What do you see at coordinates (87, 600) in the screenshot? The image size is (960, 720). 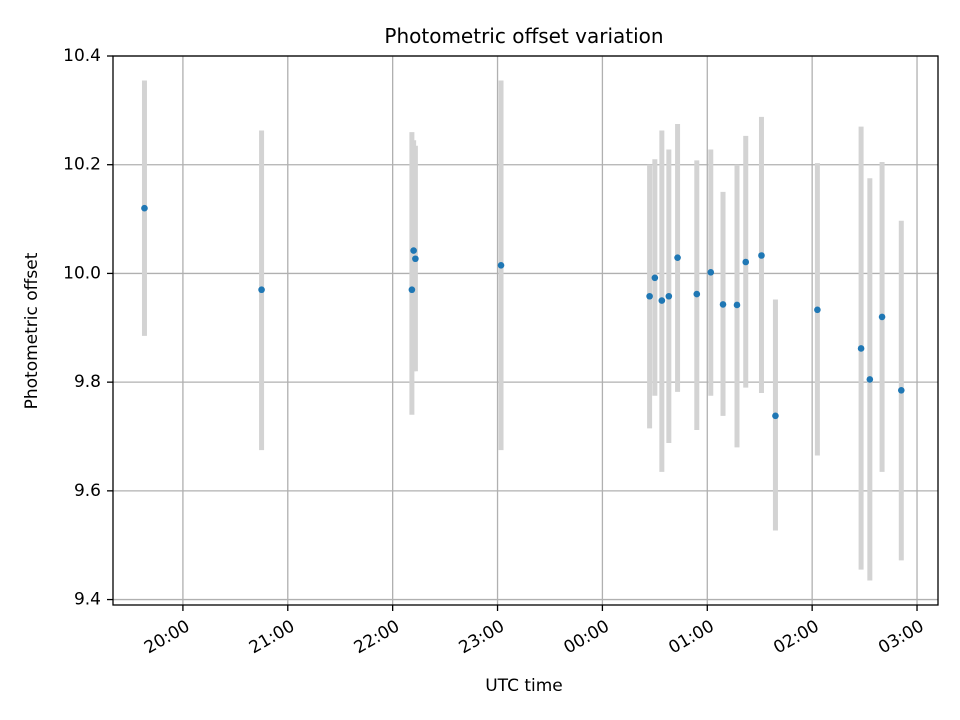 I see `y-tick-label: 9.4` at bounding box center [87, 600].